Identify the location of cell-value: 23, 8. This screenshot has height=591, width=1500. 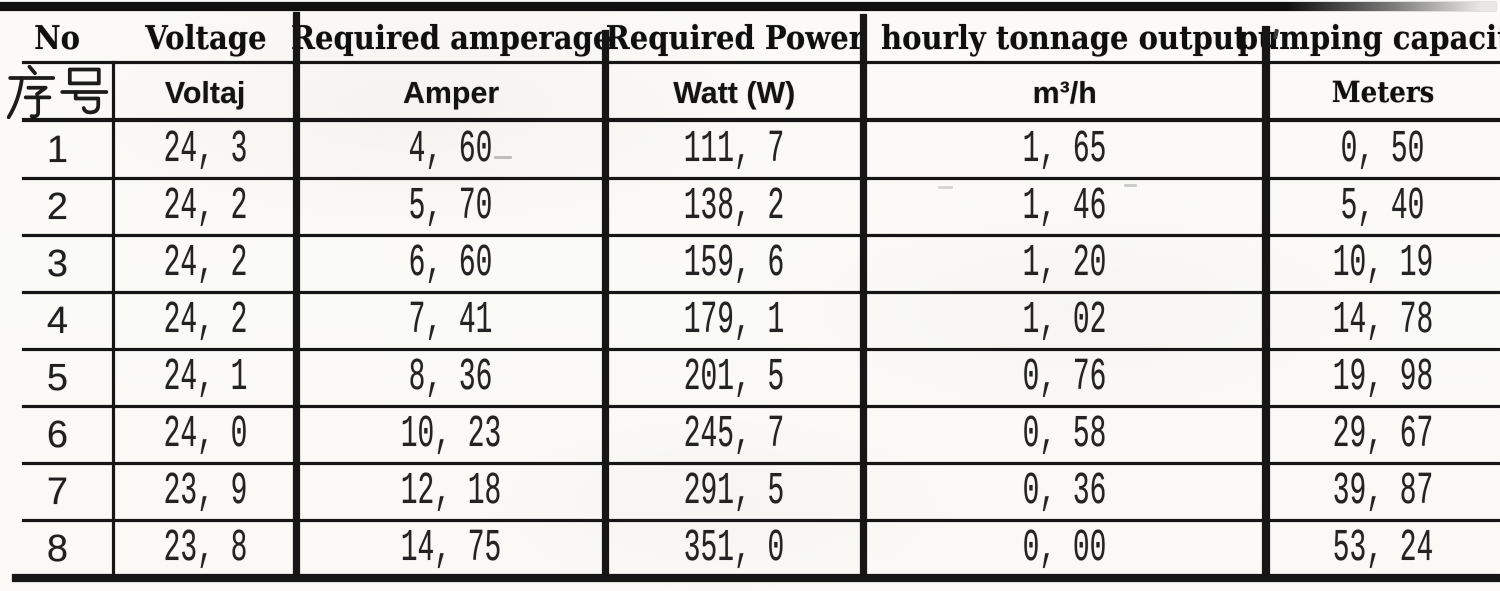
(205, 548).